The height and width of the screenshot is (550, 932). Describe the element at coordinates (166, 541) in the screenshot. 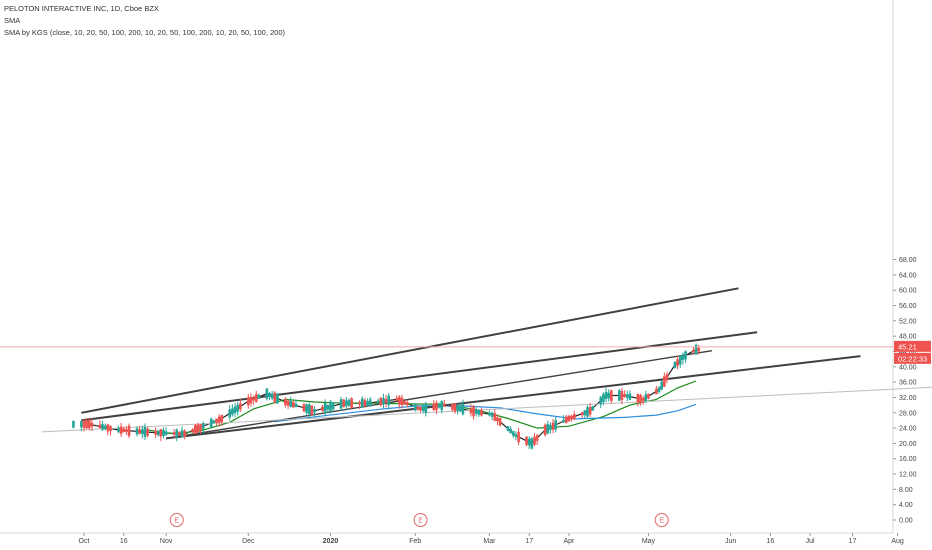

I see `x-tick-label: Nov` at that location.